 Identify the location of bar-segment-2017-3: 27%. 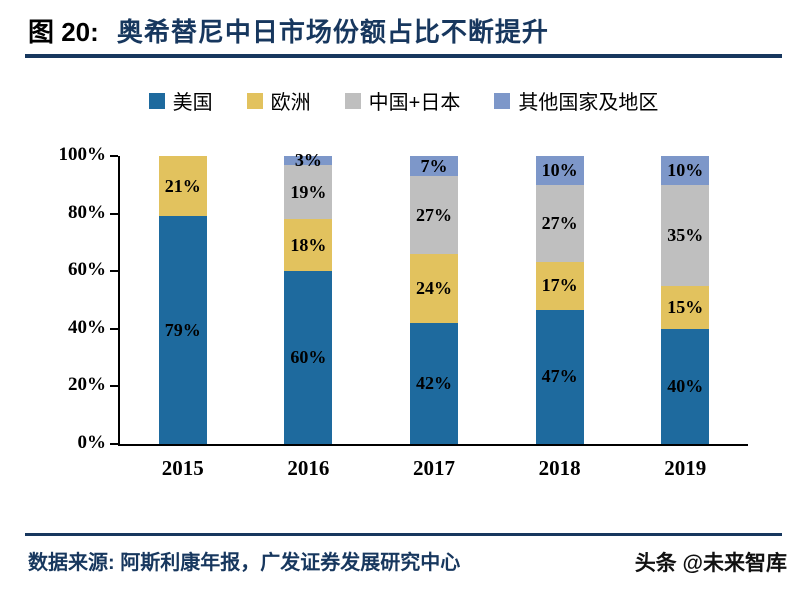
(434, 215).